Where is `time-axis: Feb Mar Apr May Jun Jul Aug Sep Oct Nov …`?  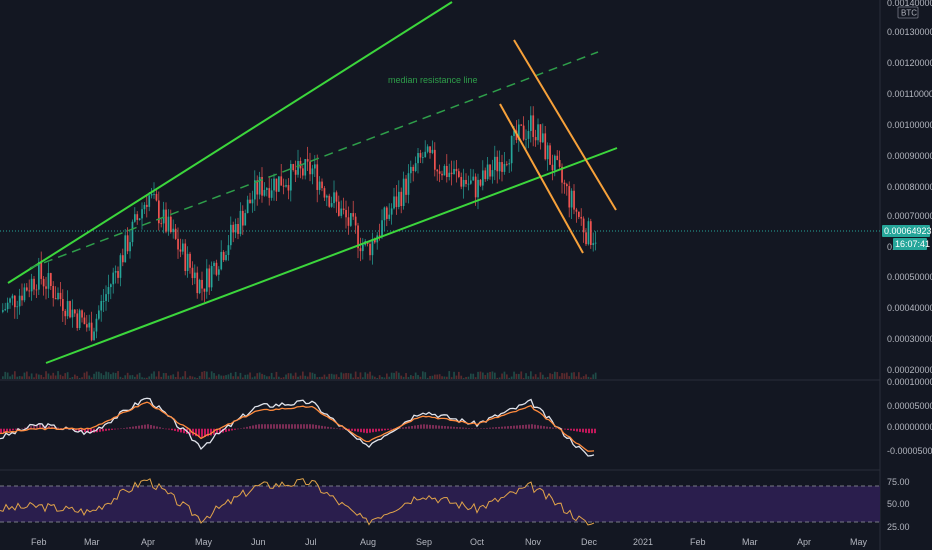 time-axis: Feb Mar Apr May Jun Jul Aug Sep Oct Nov … is located at coordinates (449, 542).